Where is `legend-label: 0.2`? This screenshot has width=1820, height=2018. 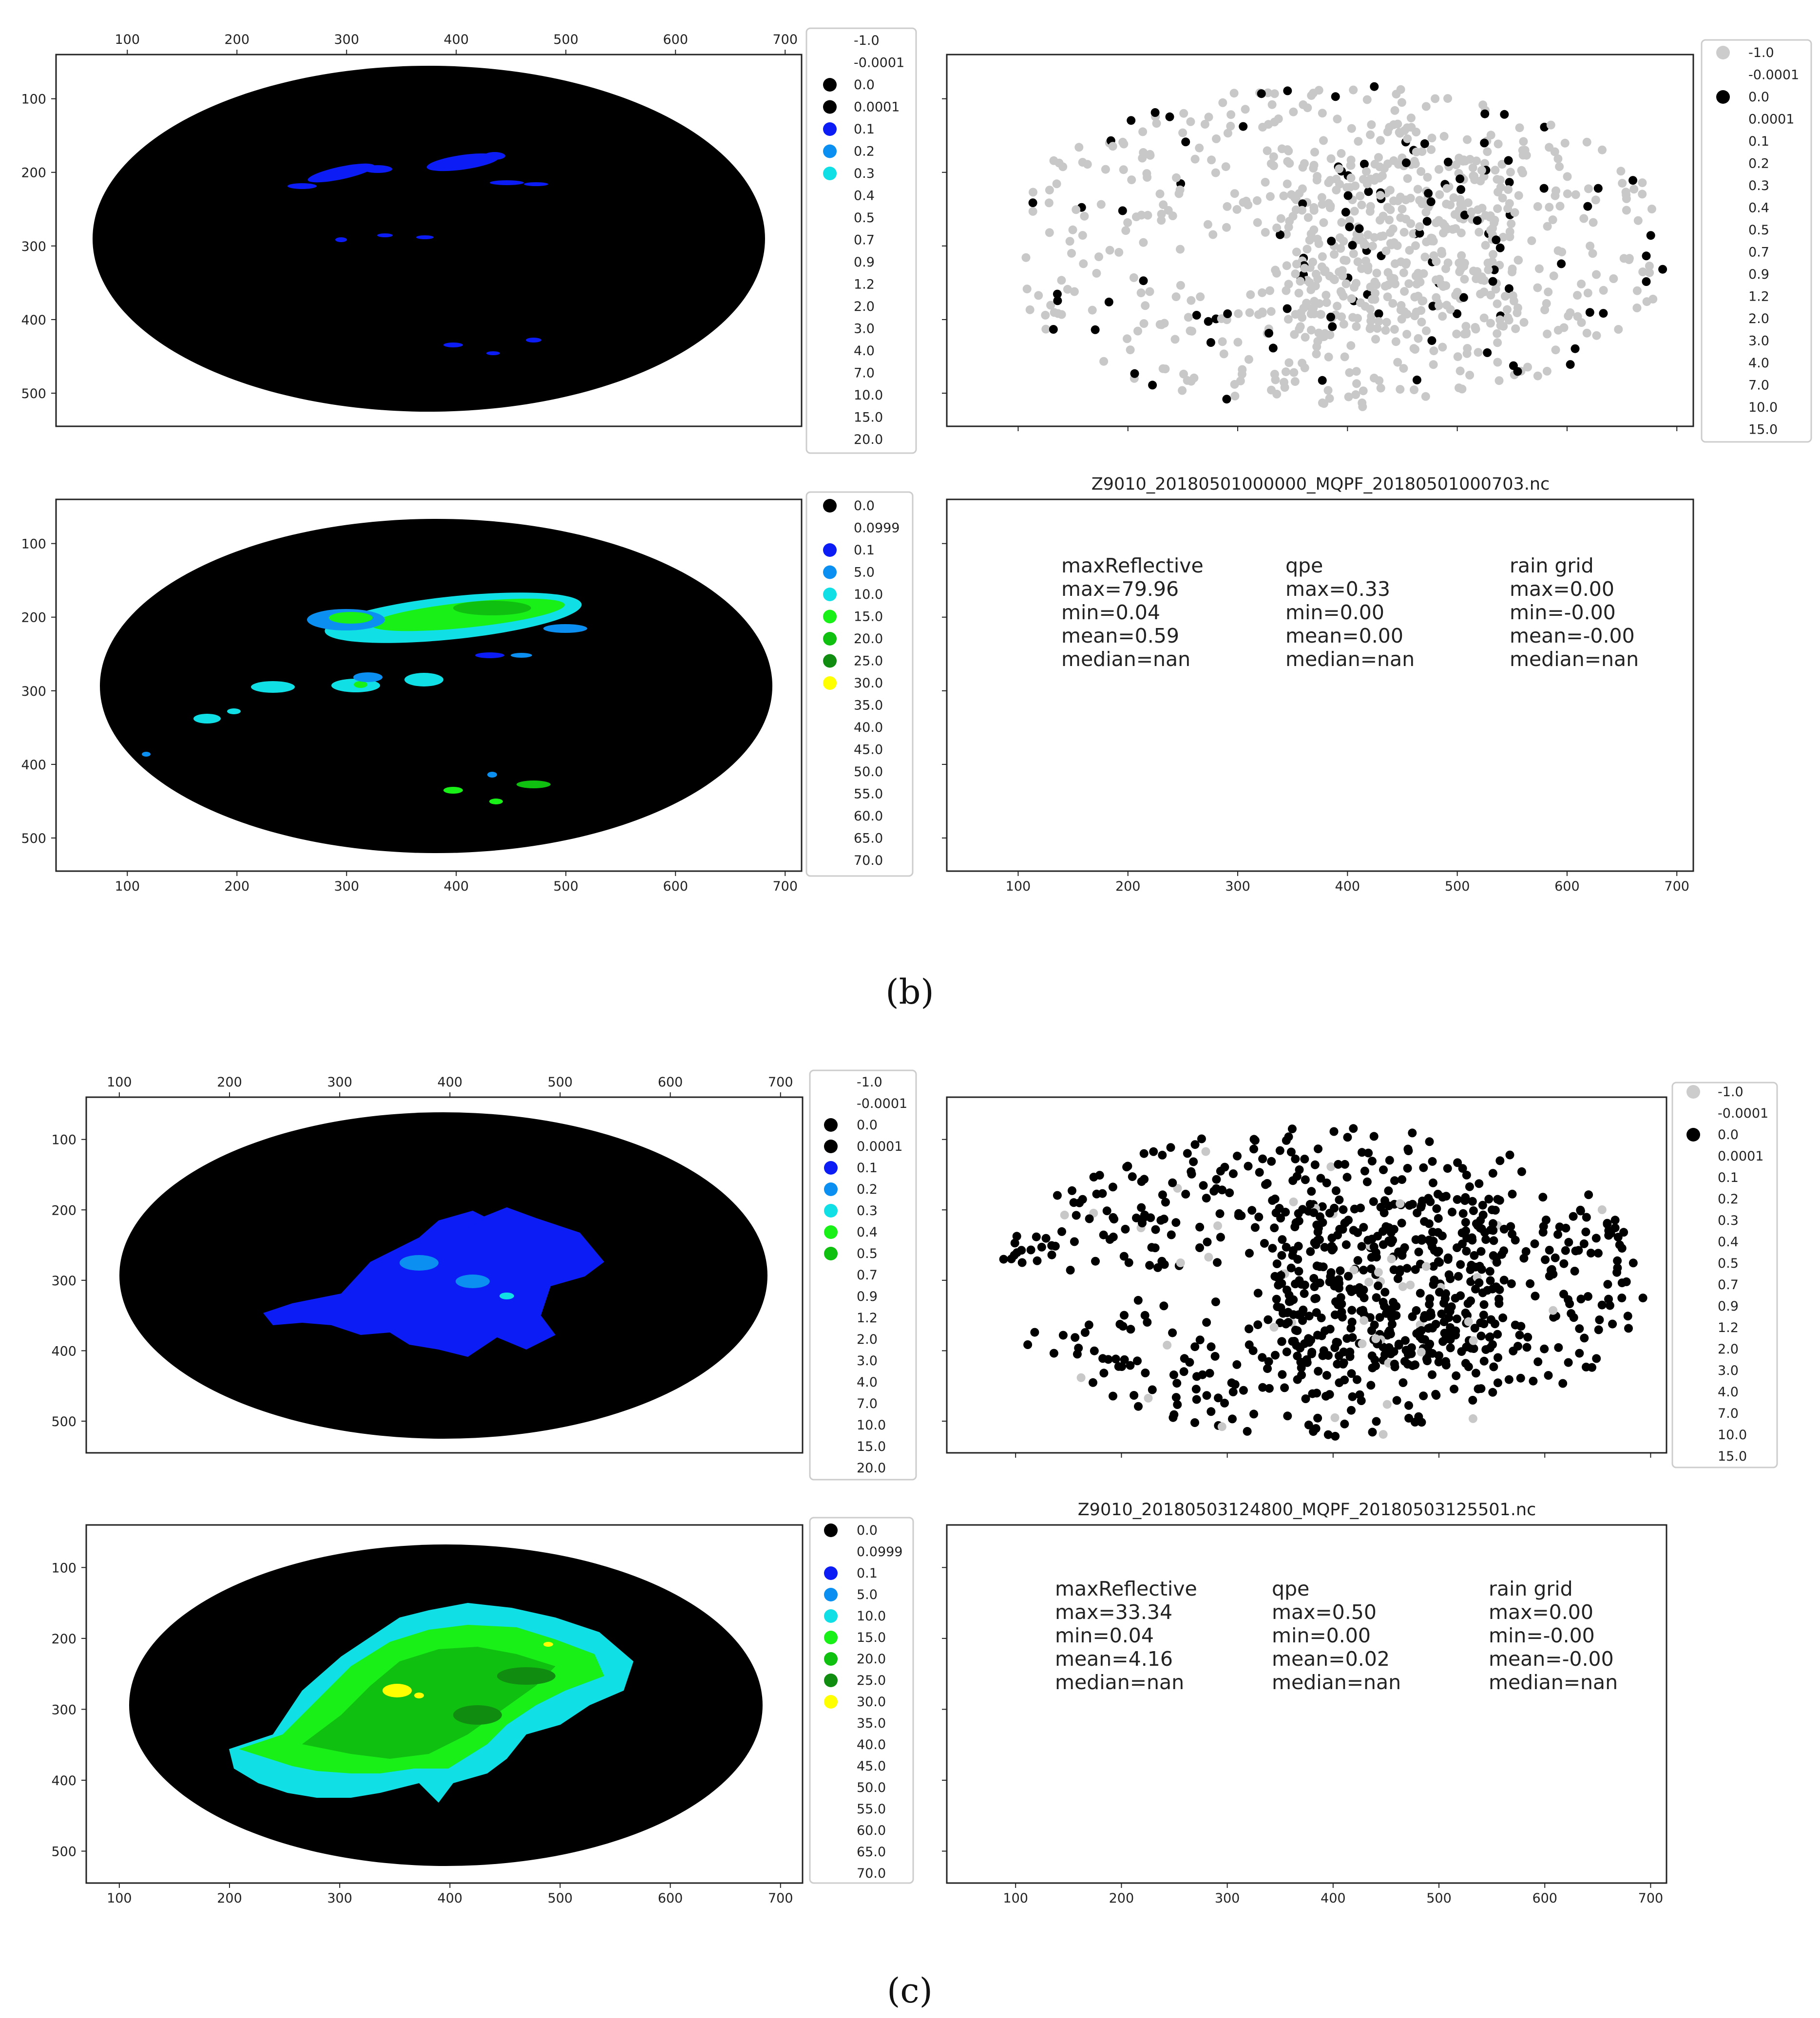
legend-label: 0.2 is located at coordinates (867, 1190).